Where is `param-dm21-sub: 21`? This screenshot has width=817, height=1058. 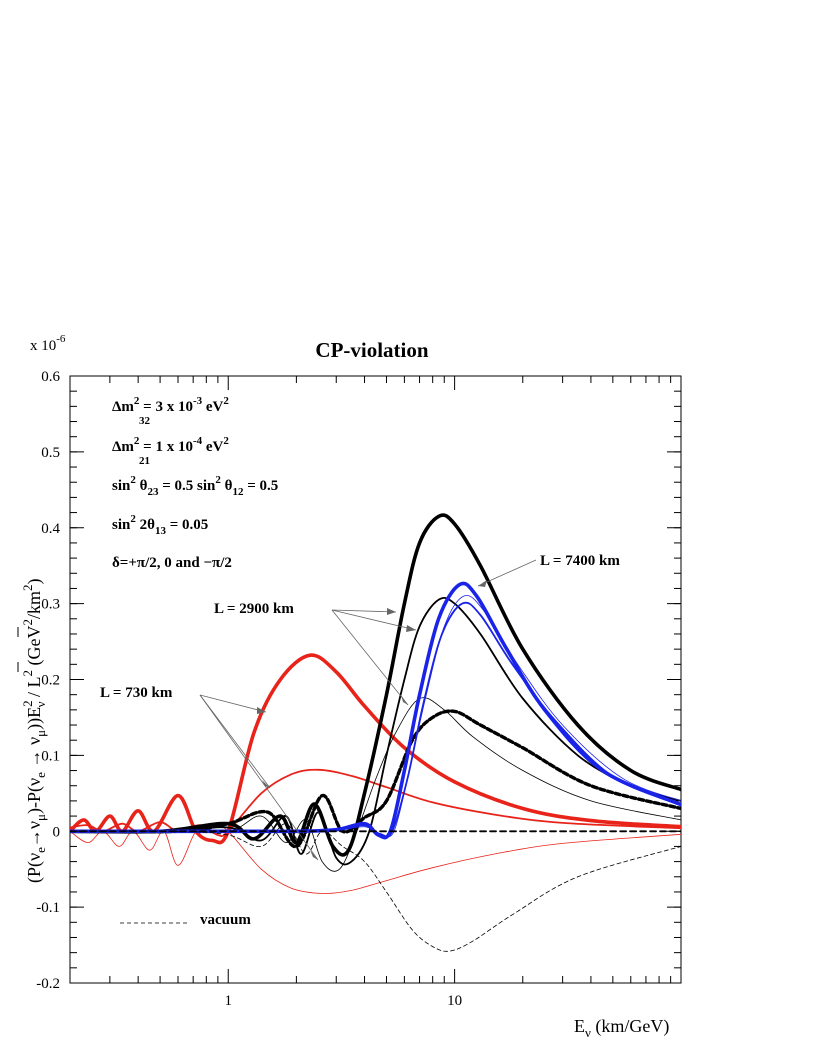
param-dm21-sub: 21 is located at coordinates (144, 461).